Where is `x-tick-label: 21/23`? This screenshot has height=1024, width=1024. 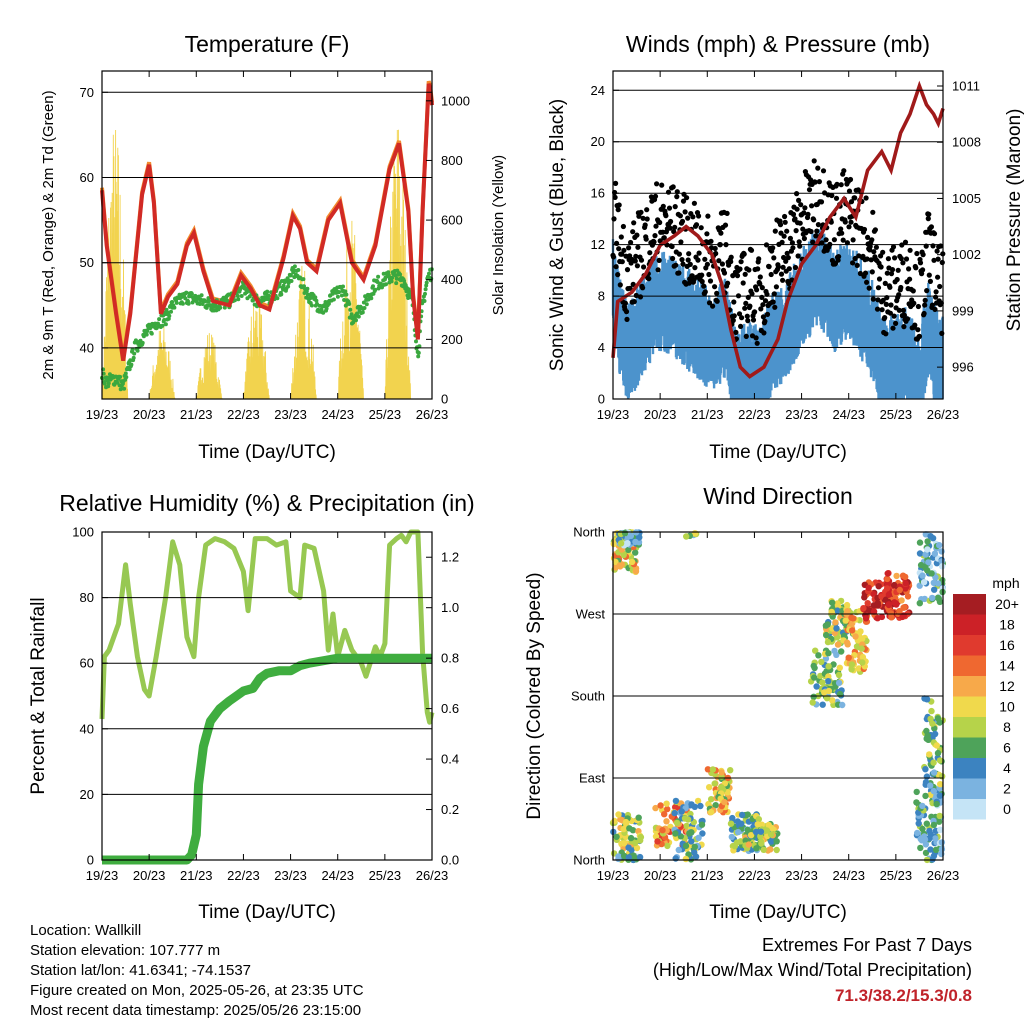 x-tick-label: 21/23 is located at coordinates (196, 414).